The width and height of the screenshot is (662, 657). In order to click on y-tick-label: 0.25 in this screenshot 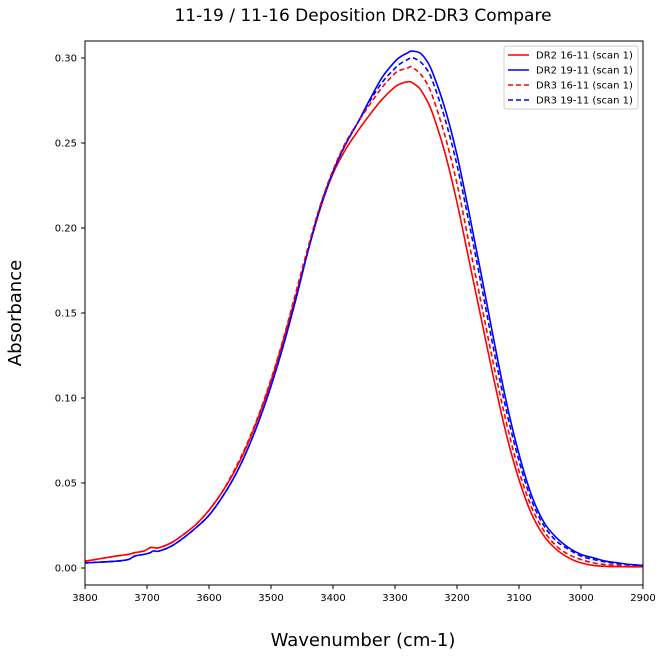, I will do `click(66, 144)`.